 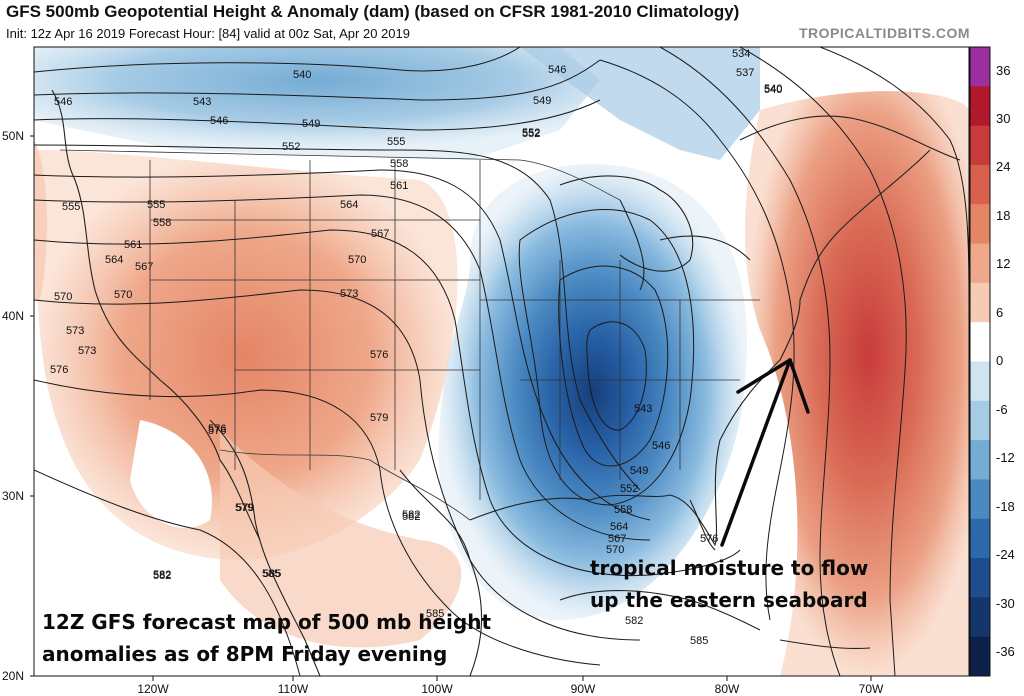 I want to click on source-watermark: TROPICALTIDBITS.COM, so click(x=884, y=33).